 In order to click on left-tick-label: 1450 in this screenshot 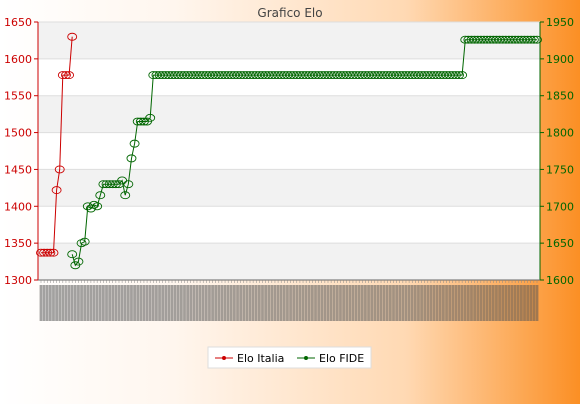, I will do `click(18, 169)`.